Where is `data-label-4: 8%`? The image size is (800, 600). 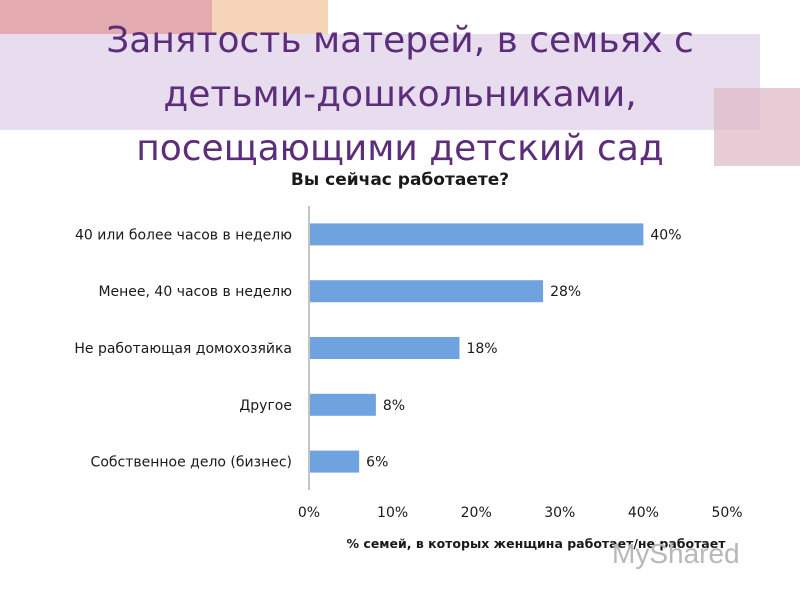 data-label-4: 8% is located at coordinates (394, 406).